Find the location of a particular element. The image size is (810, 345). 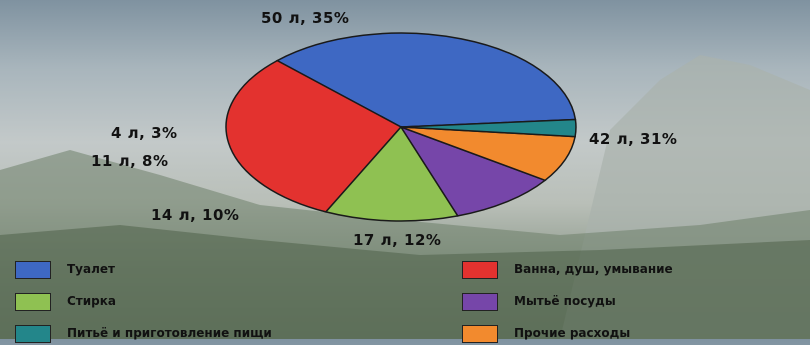

slice-label-2: 17 л, 12% is located at coordinates (397, 240).